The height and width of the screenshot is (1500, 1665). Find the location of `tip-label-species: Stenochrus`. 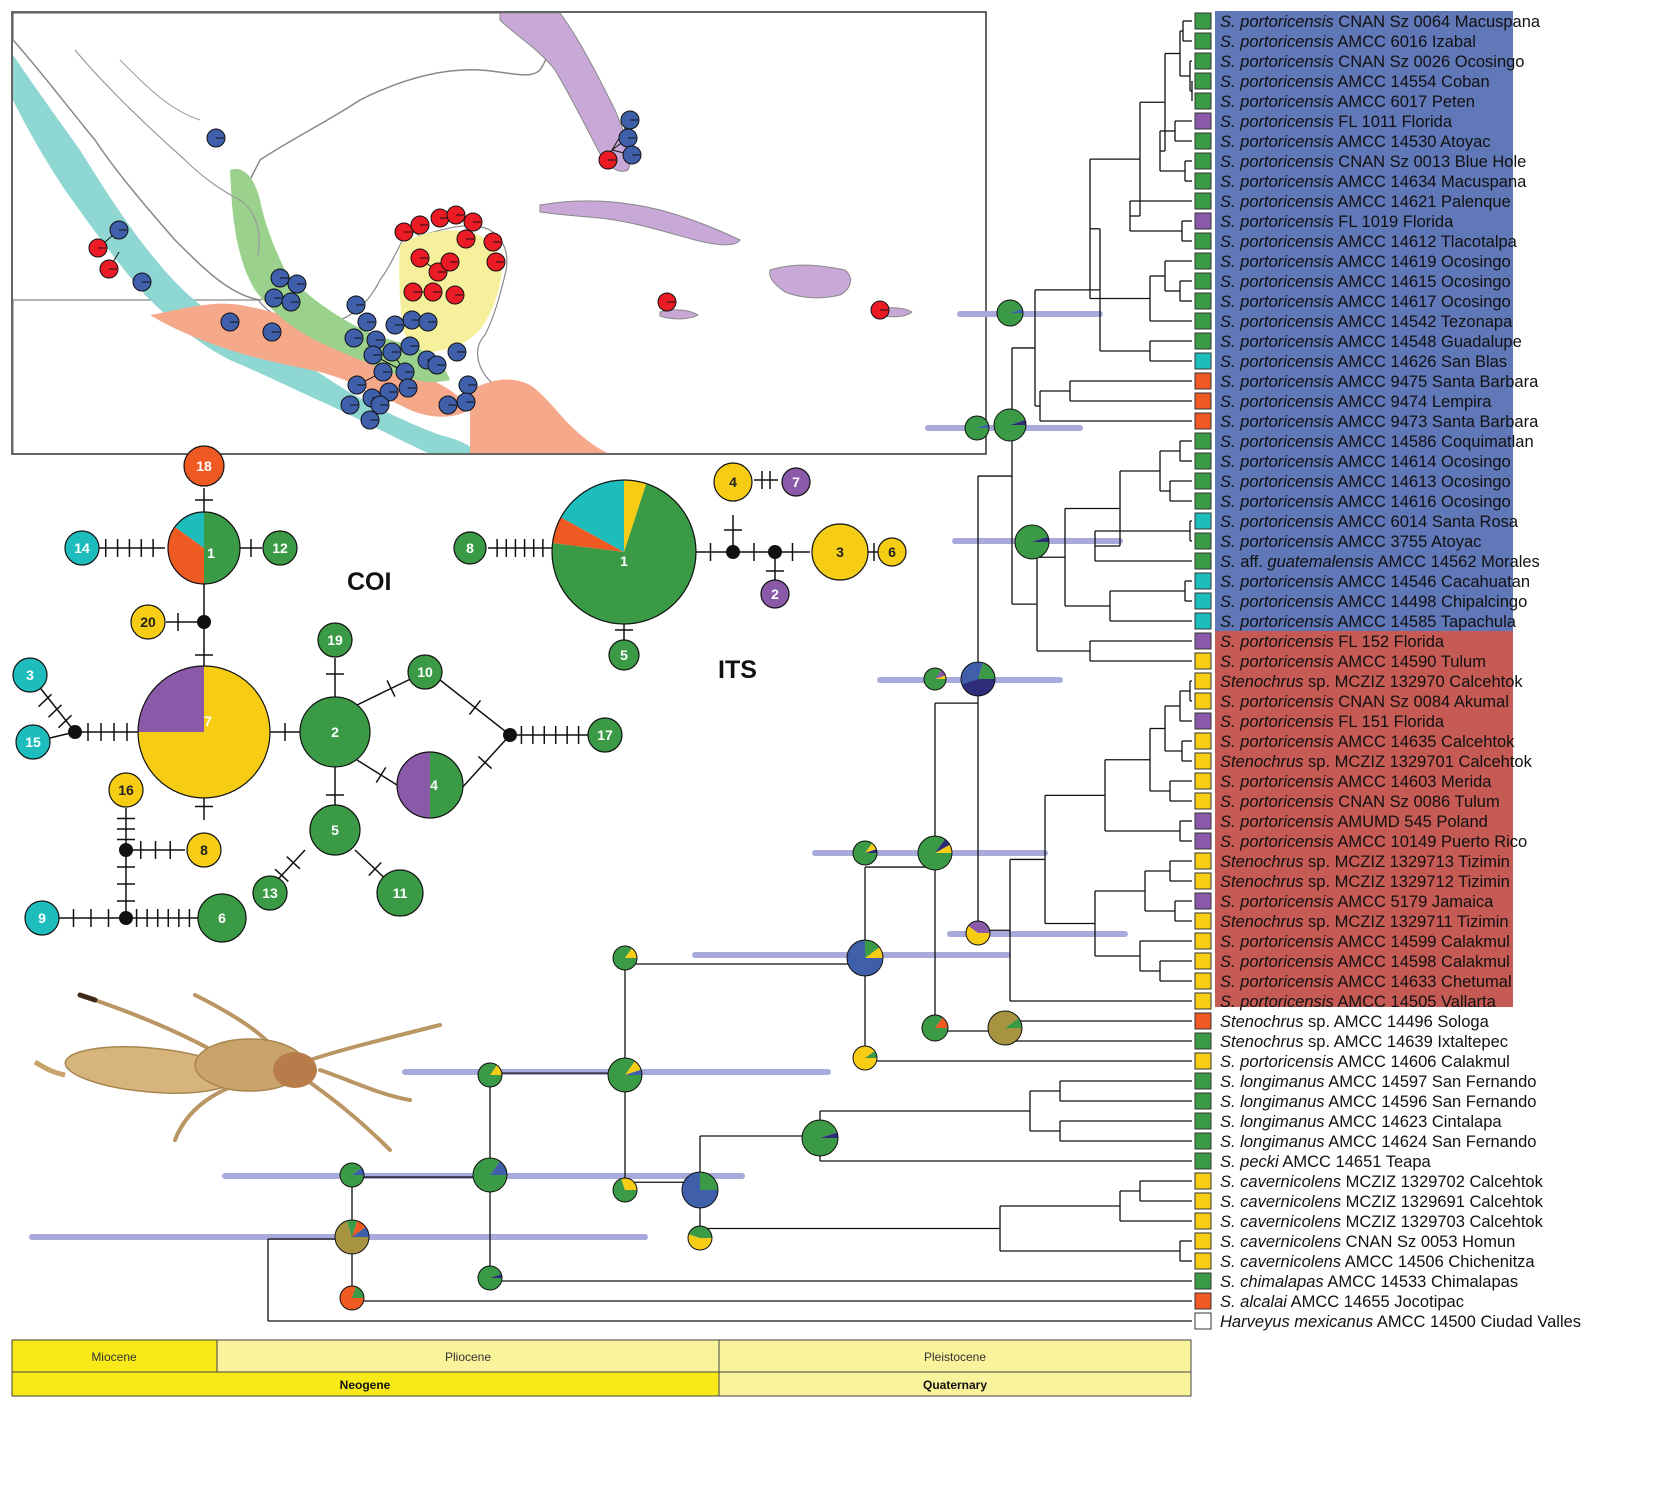

tip-label-species: Stenochrus is located at coordinates (1261, 882).